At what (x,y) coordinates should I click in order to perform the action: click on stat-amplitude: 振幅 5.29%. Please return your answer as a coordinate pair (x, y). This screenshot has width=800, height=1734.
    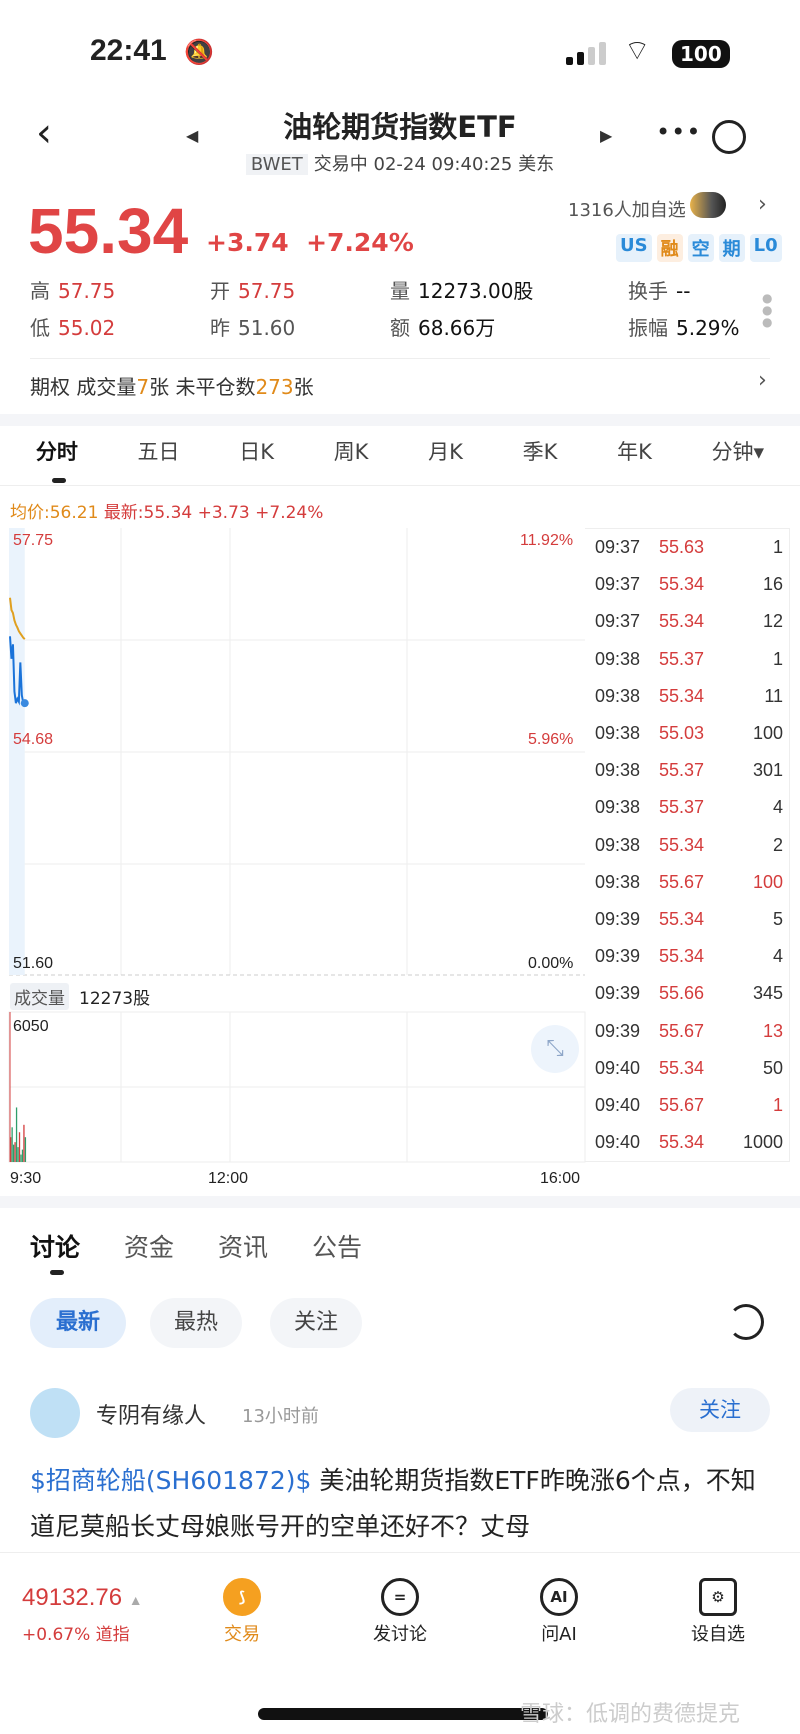
    Looking at the image, I should click on (684, 328).